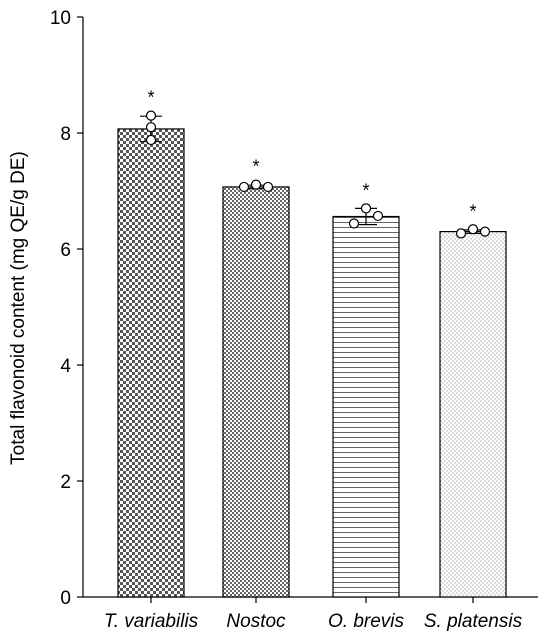  I want to click on y-tick-label: 8, so click(65, 134).